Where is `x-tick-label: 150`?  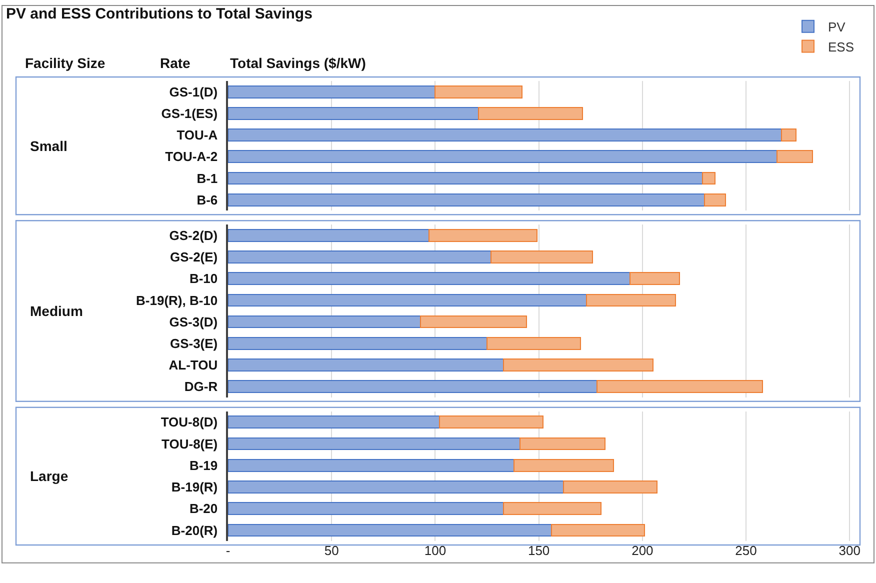 x-tick-label: 150 is located at coordinates (539, 550).